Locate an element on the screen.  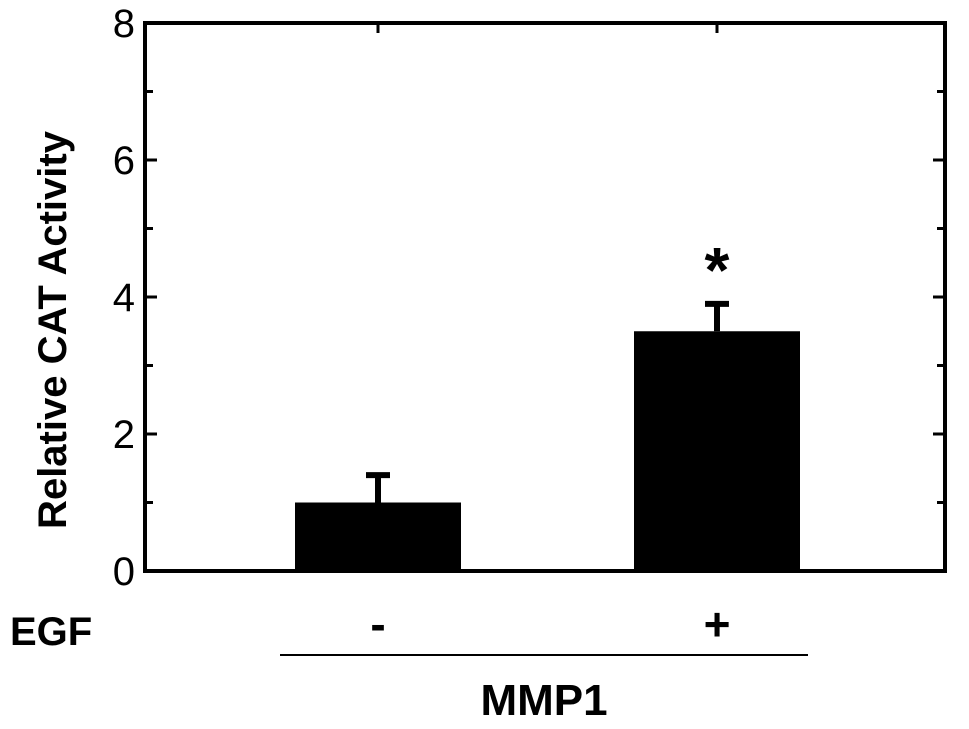
y-tick-label-6: 6 is located at coordinates (124, 161).